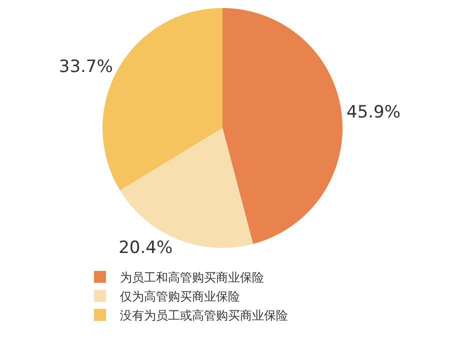  What do you see at coordinates (373, 112) in the screenshot?
I see `data-label: 45.9%` at bounding box center [373, 112].